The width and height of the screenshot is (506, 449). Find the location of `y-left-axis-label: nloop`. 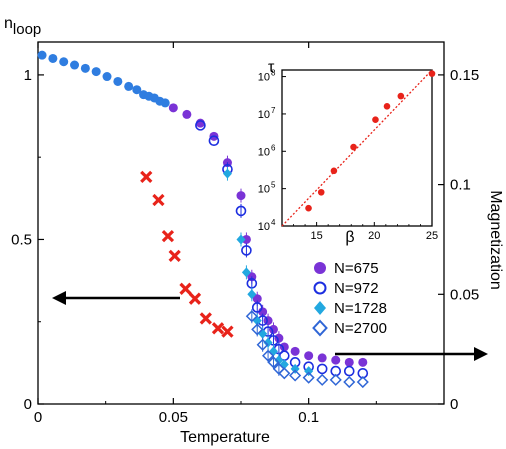

y-left-axis-label: nloop is located at coordinates (22, 26).